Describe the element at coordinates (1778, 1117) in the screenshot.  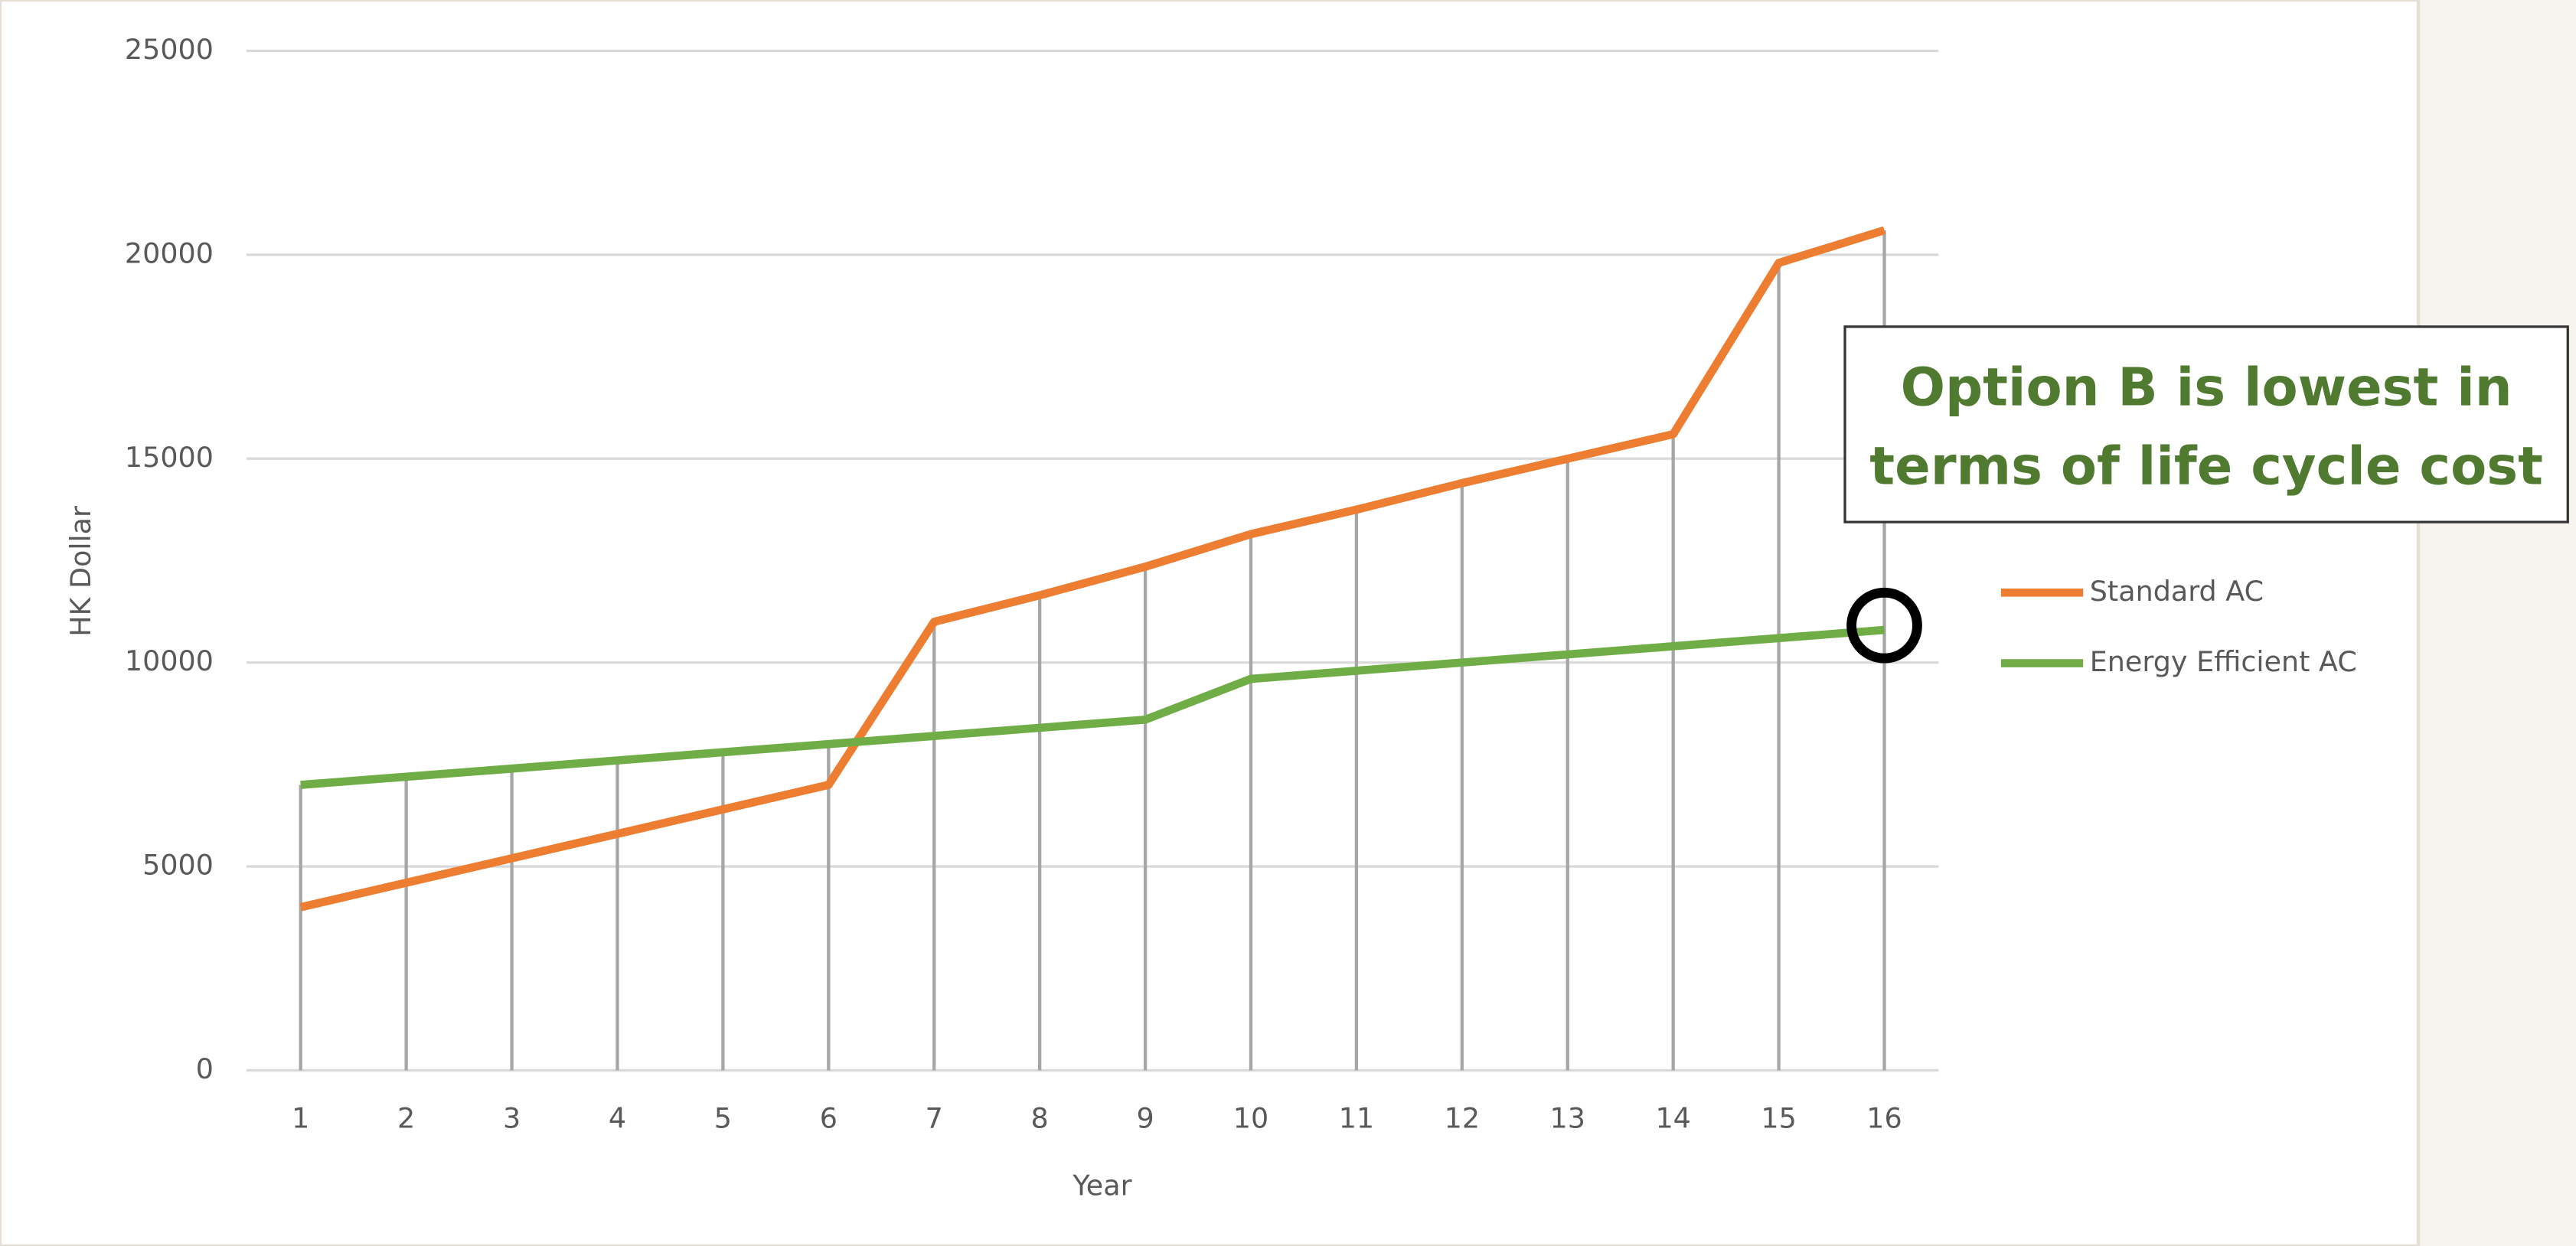
I see `x-tick-label: 15` at that location.